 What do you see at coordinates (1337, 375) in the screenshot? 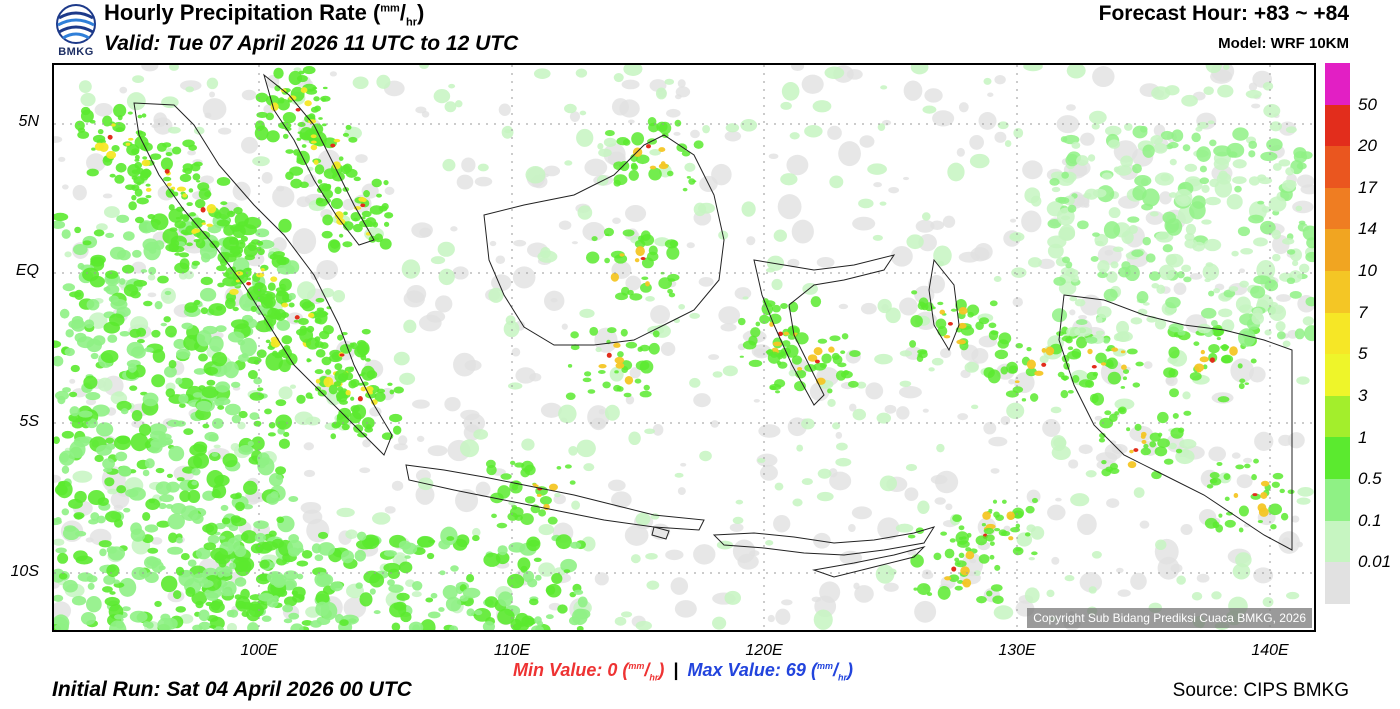
I see `legend-band` at bounding box center [1337, 375].